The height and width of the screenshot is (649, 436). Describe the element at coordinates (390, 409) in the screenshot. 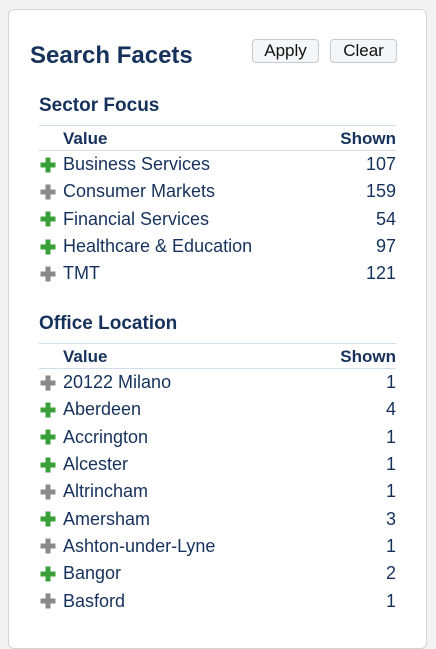

I see `facet-count: 4` at that location.